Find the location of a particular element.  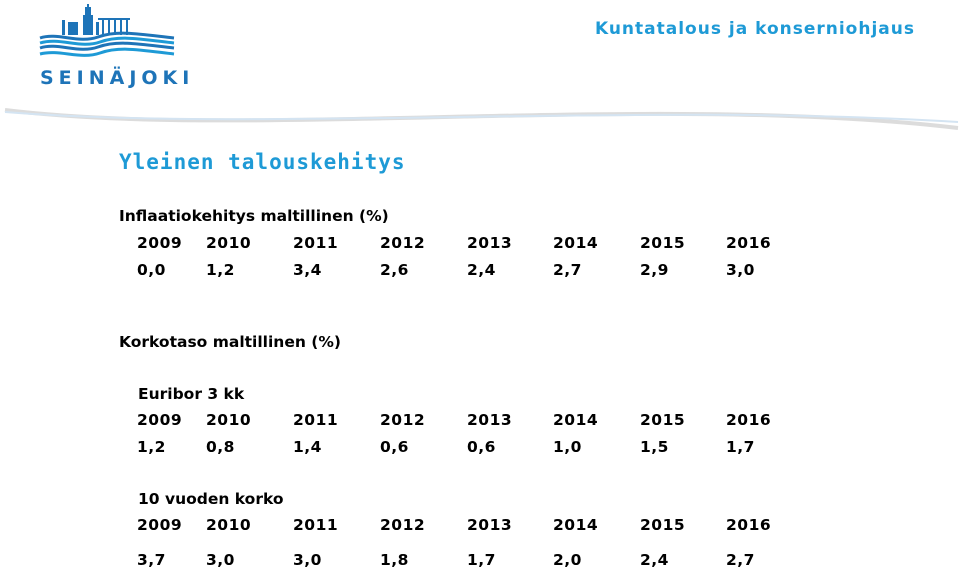

value-cell: 1,8 is located at coordinates (394, 560).